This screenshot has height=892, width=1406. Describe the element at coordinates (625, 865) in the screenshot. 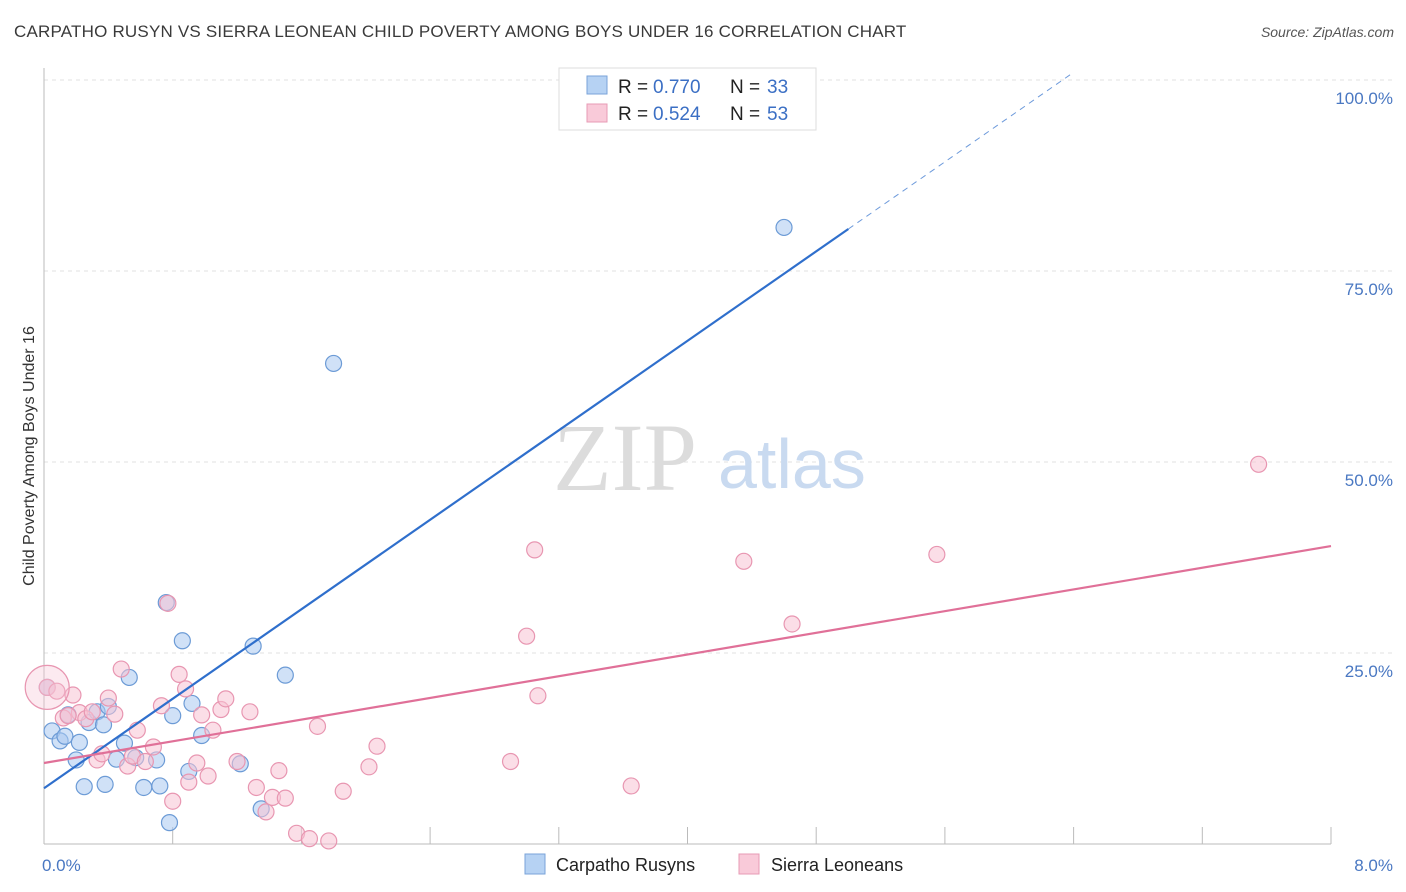

I see `bottom-legend-carpatho: Carpatho Rusyns` at that location.